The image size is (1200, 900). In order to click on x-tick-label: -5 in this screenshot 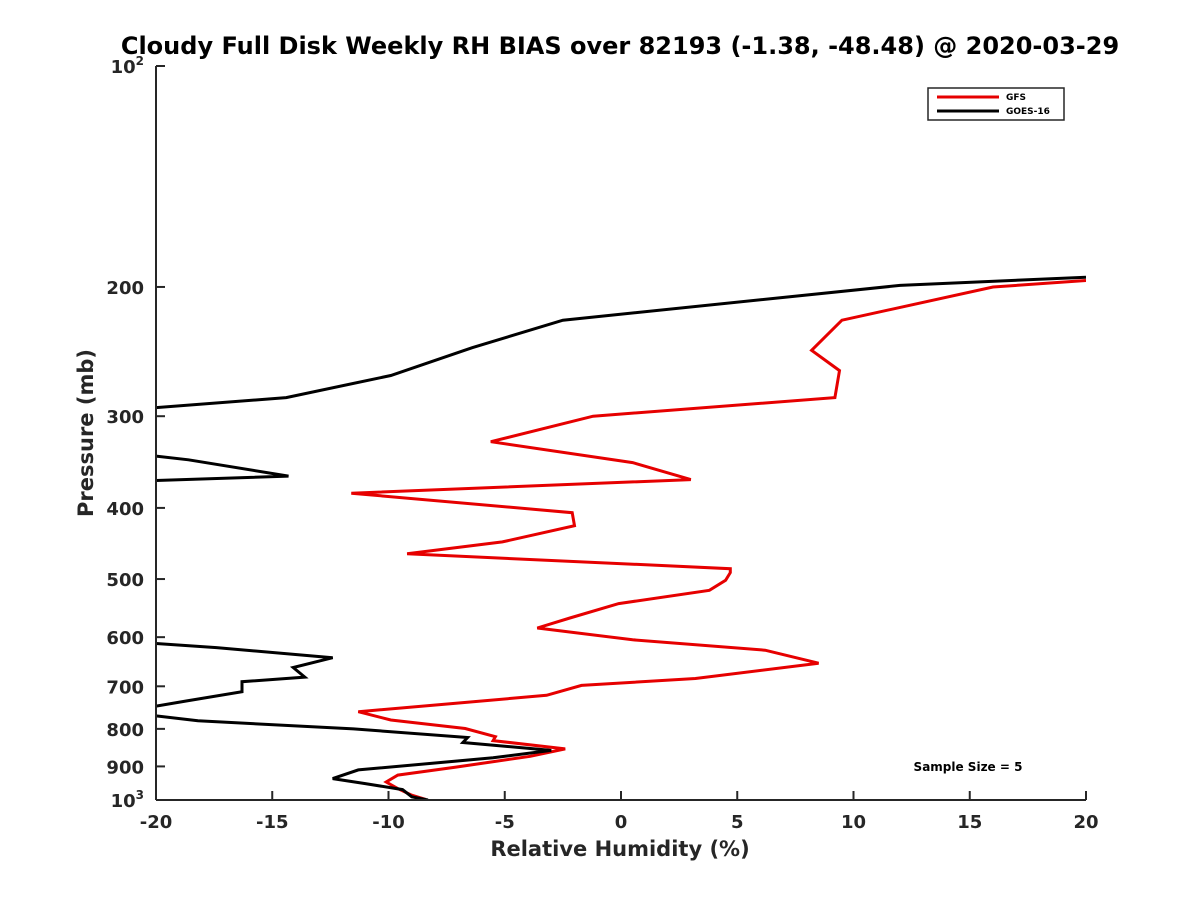, I will do `click(505, 822)`.